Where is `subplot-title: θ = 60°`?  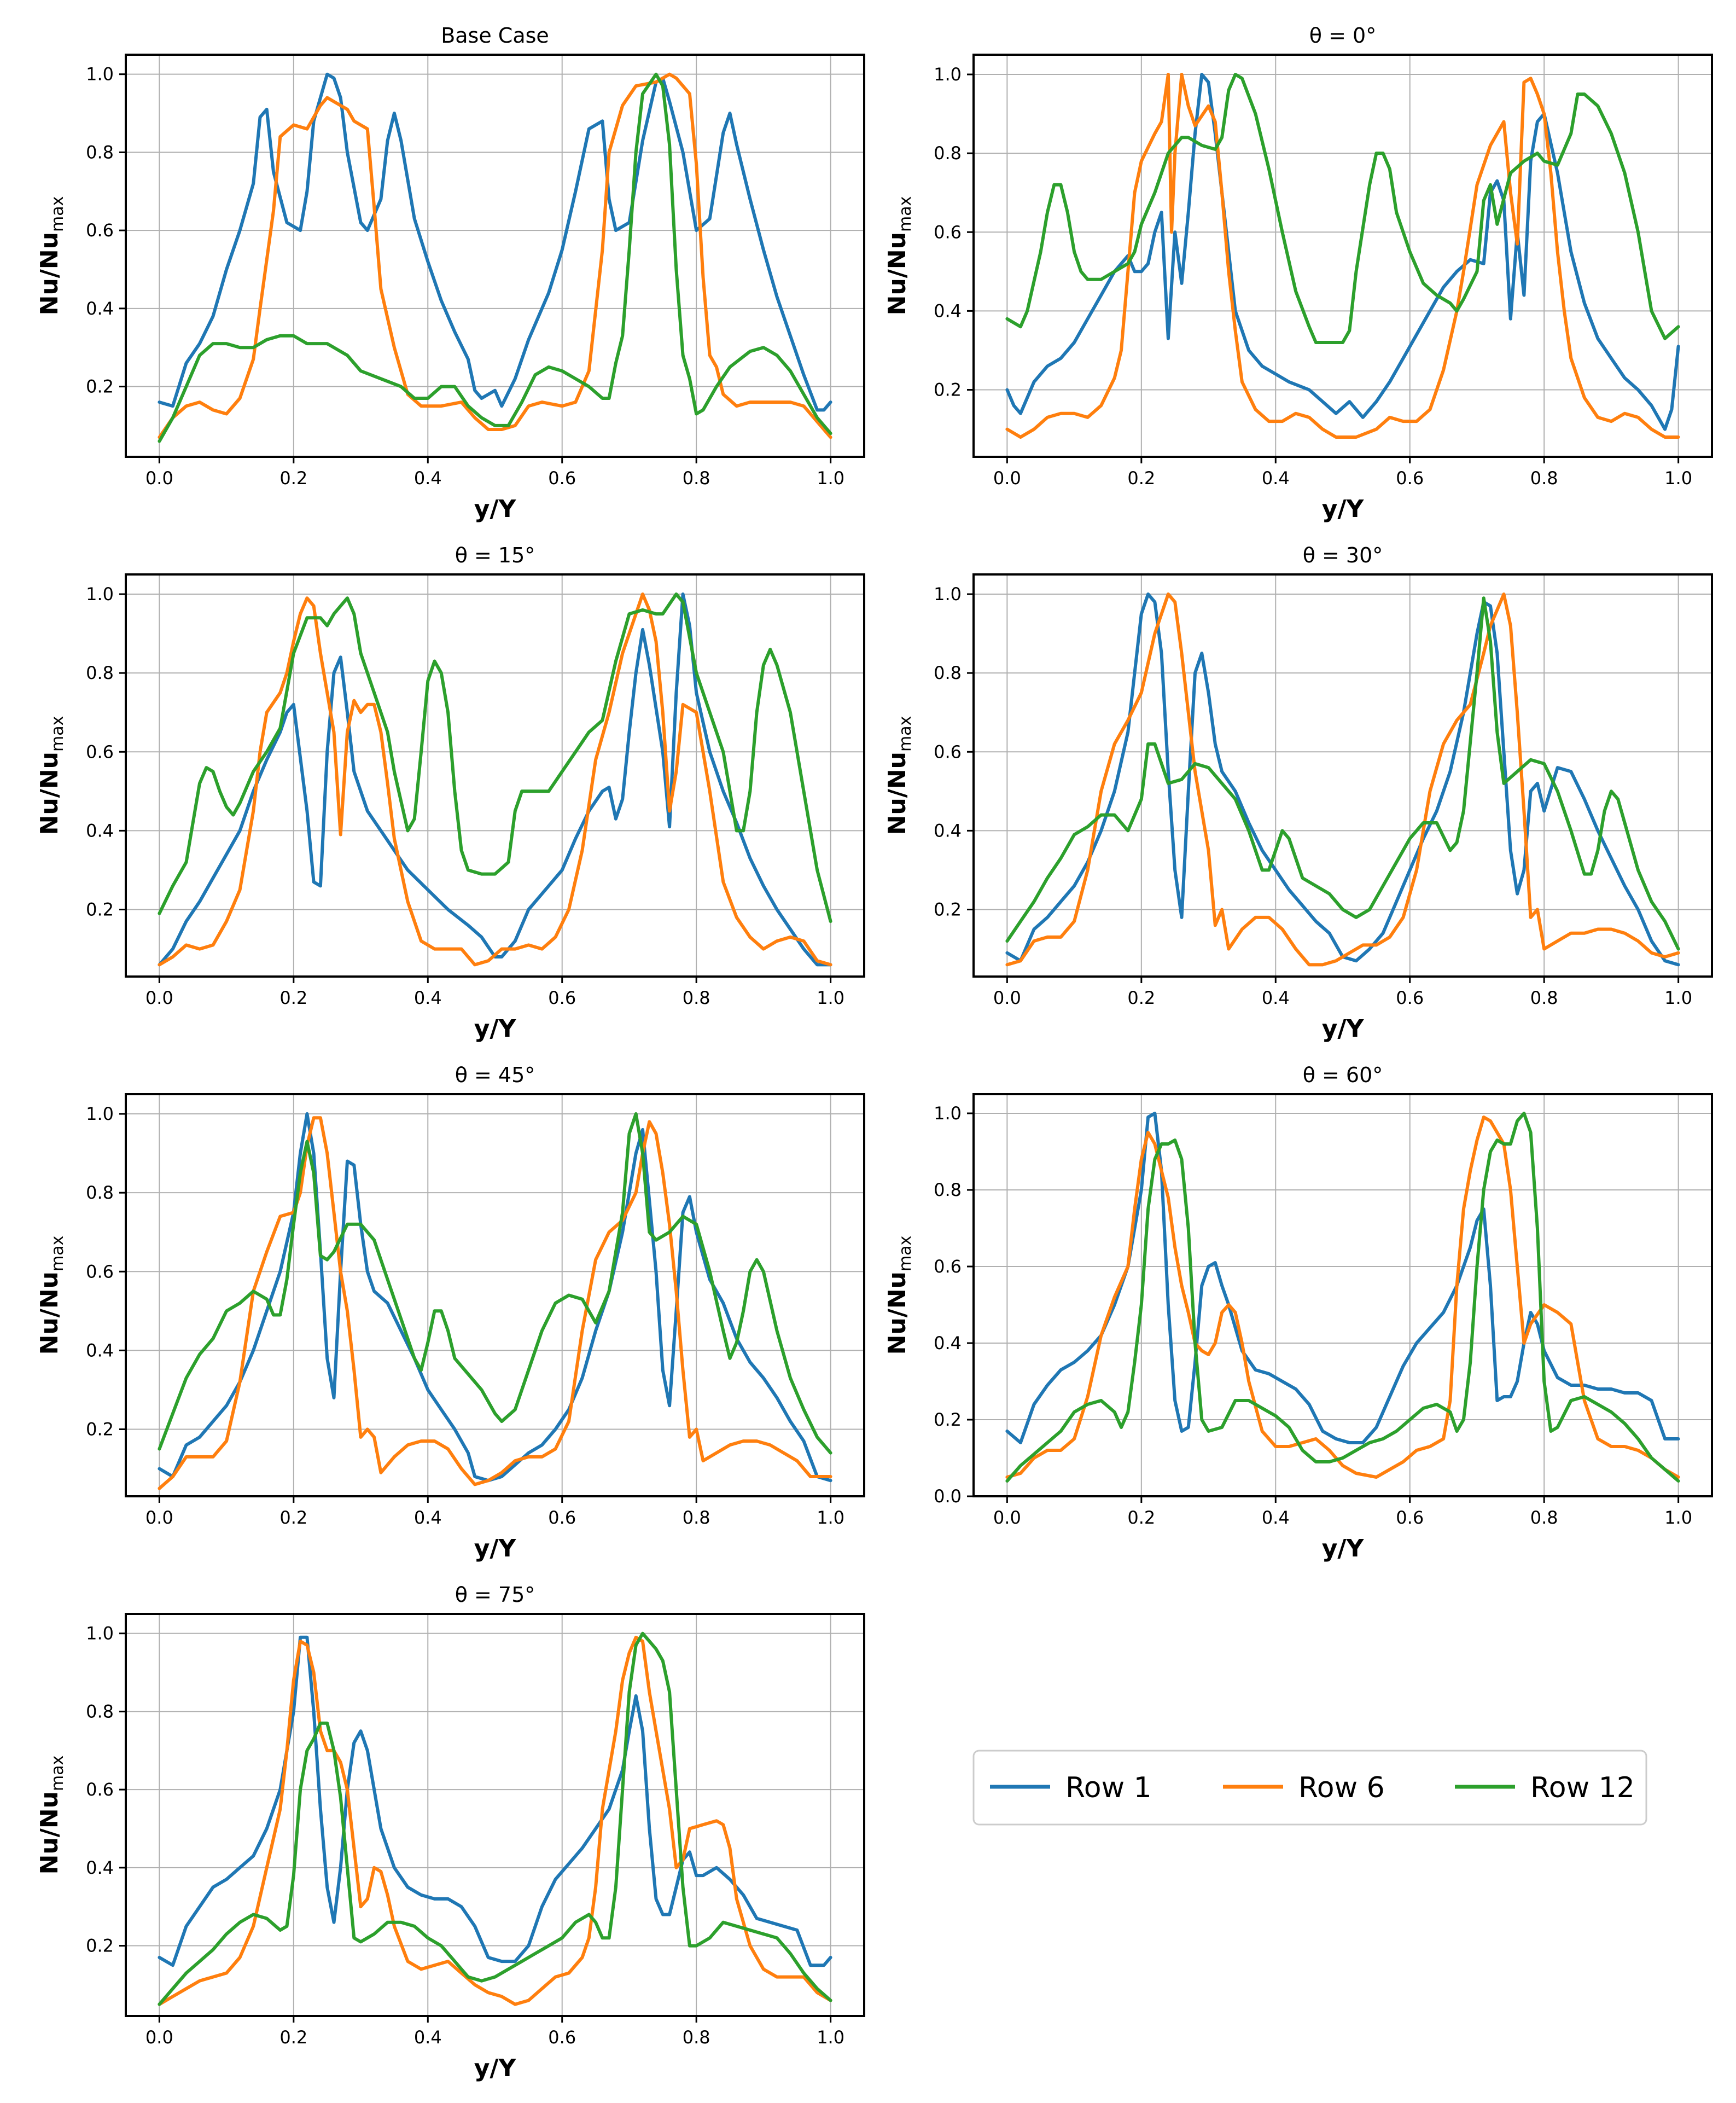
subplot-title: θ = 60° is located at coordinates (1343, 1075).